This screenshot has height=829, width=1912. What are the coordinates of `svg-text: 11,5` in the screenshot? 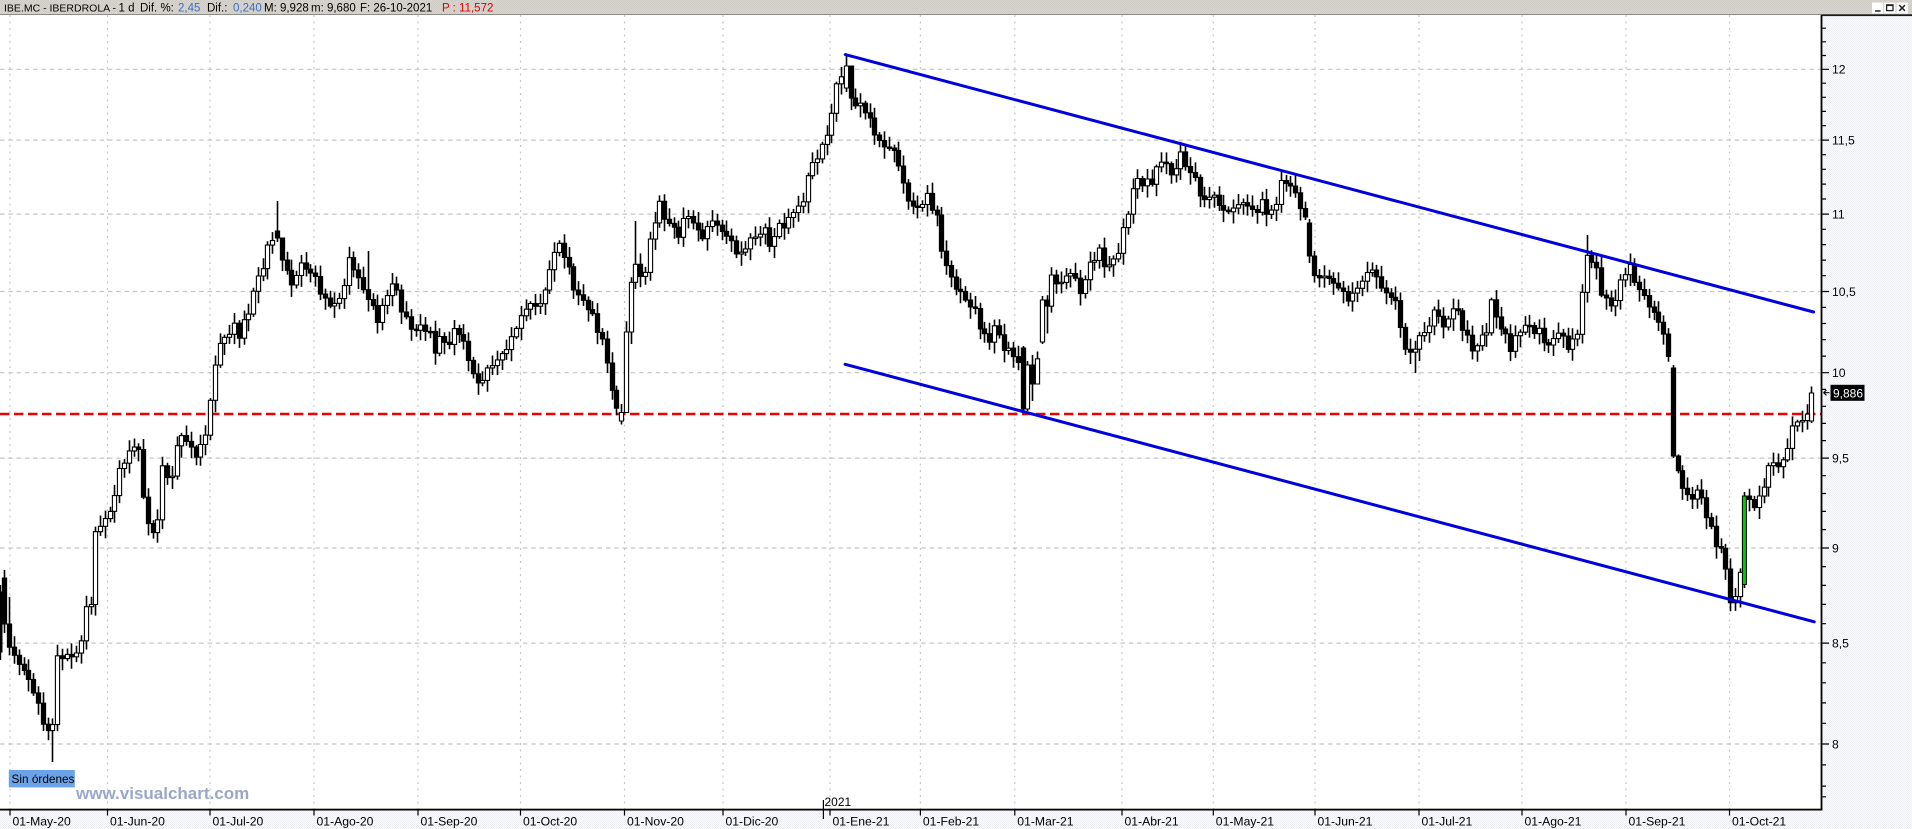 It's located at (1843, 140).